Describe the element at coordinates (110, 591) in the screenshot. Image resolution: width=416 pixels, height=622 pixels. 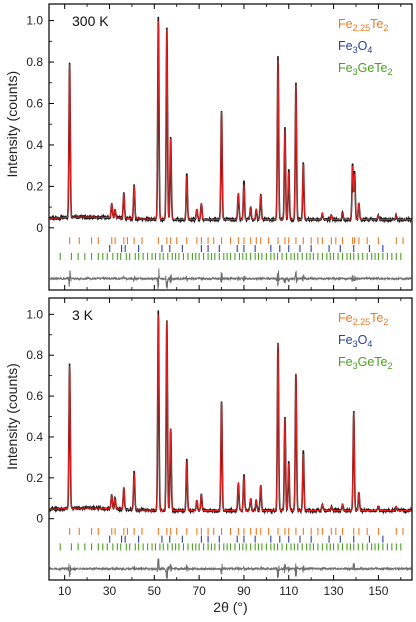
I see `x-tick-label: 30` at that location.